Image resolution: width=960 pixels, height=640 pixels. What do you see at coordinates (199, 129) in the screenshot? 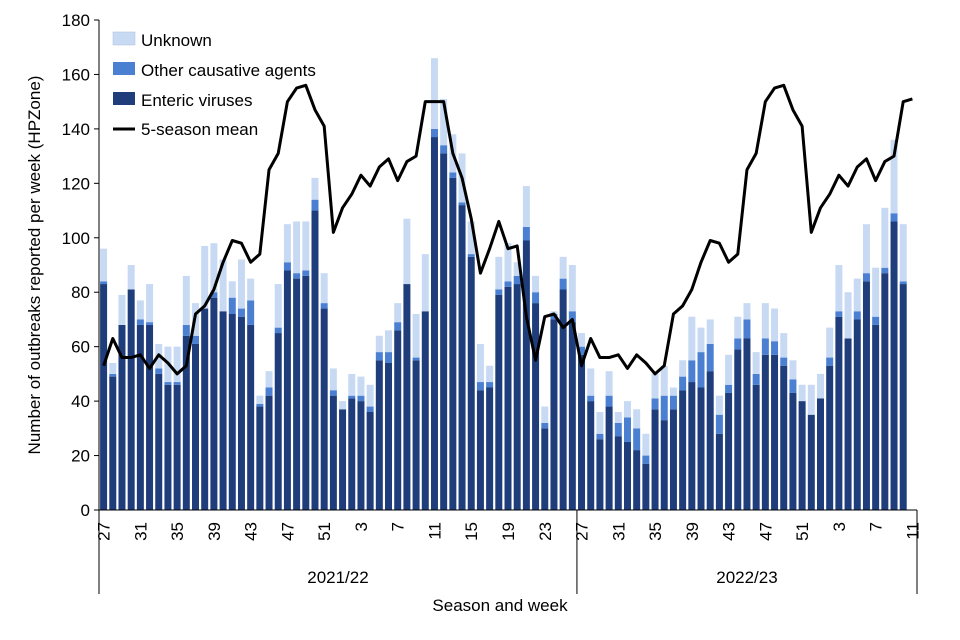
I see `legend-label-mean: 5-season mean` at bounding box center [199, 129].